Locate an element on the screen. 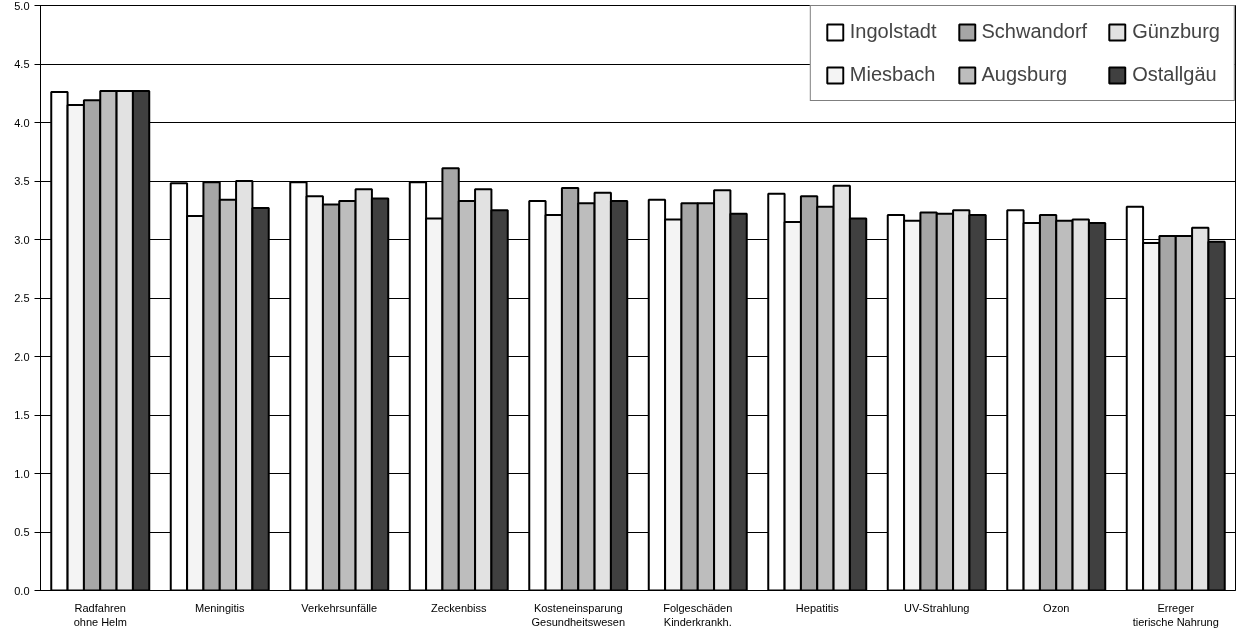 Image resolution: width=1248 pixels, height=635 pixels. x-tick-label: Radfahren ohne Helm is located at coordinates (100, 614).